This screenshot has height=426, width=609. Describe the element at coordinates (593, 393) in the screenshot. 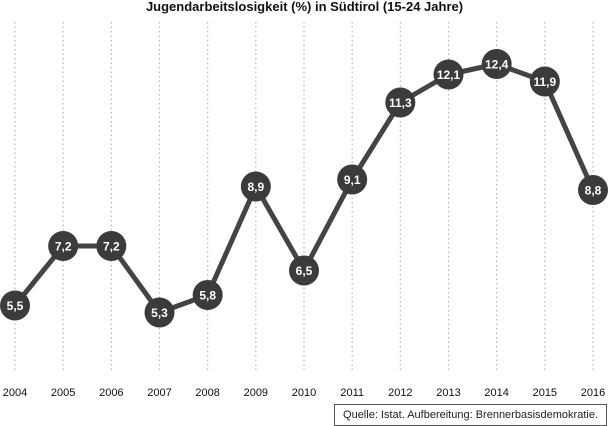

I see `x-tick-label: 2016` at that location.